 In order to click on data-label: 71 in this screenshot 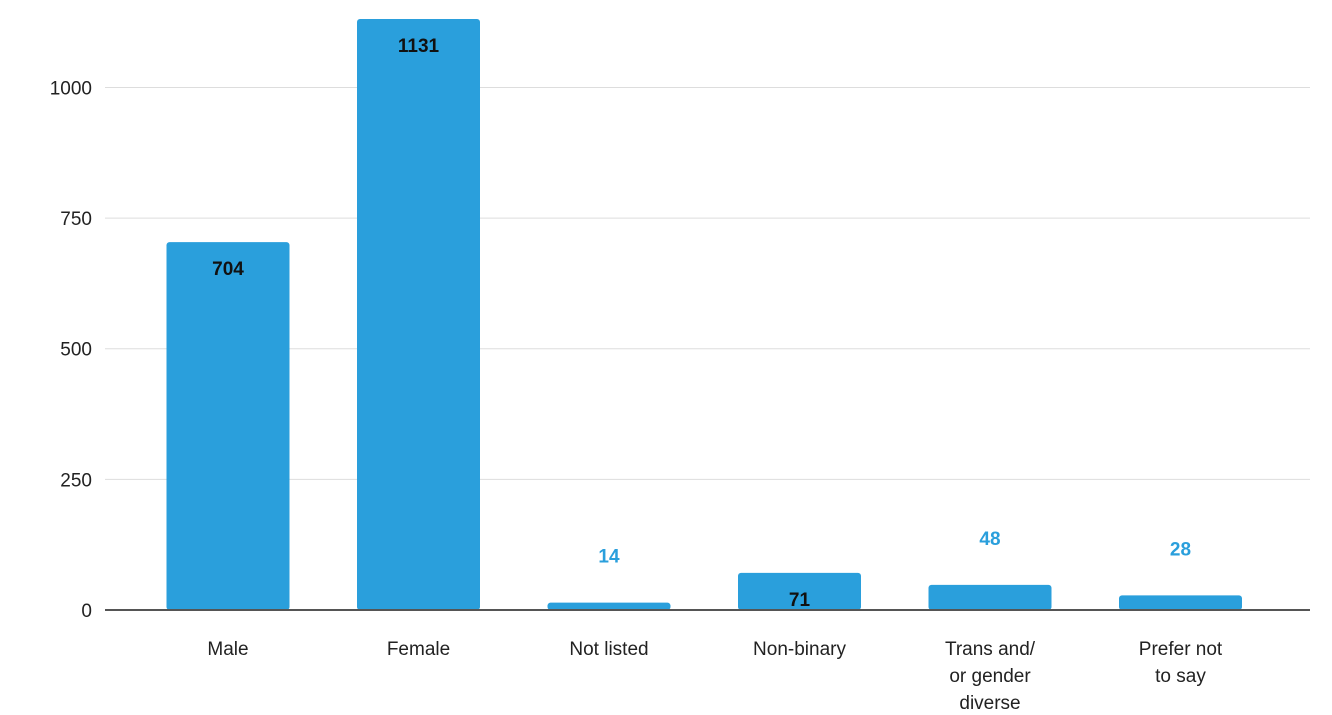, I will do `click(800, 600)`.